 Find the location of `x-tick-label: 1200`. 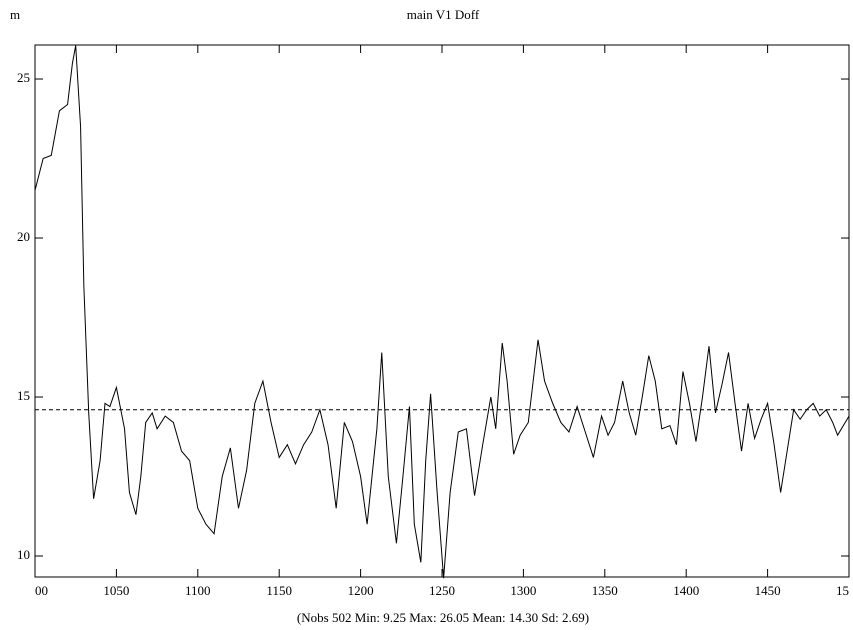

x-tick-label: 1200 is located at coordinates (361, 590).